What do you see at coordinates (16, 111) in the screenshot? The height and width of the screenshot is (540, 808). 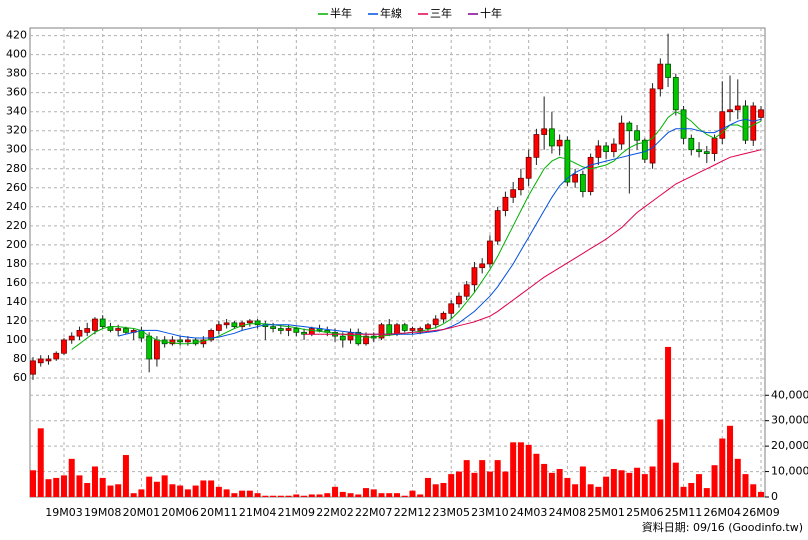 I see `y-tick-label: 340` at bounding box center [16, 111].